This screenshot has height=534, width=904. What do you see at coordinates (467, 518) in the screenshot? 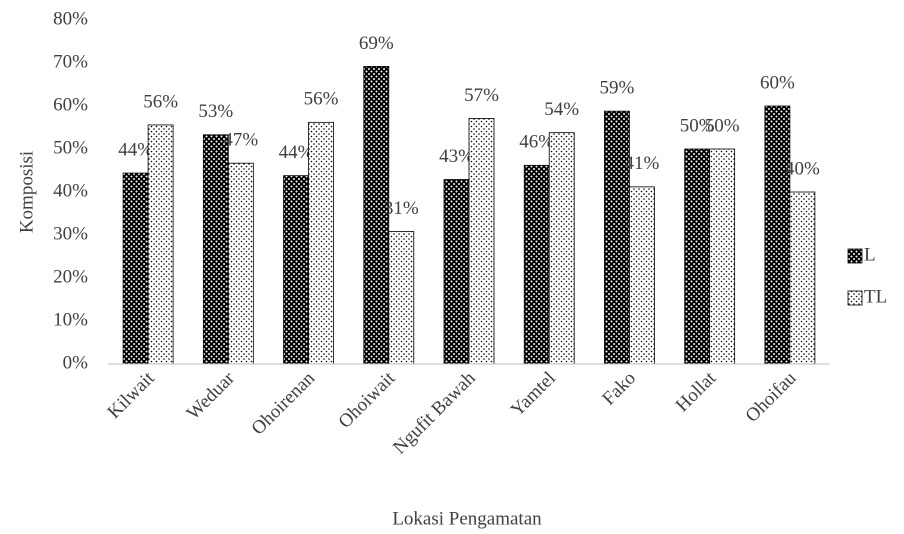
I see `x-axis-label: Lokasi Pengamatan` at bounding box center [467, 518].